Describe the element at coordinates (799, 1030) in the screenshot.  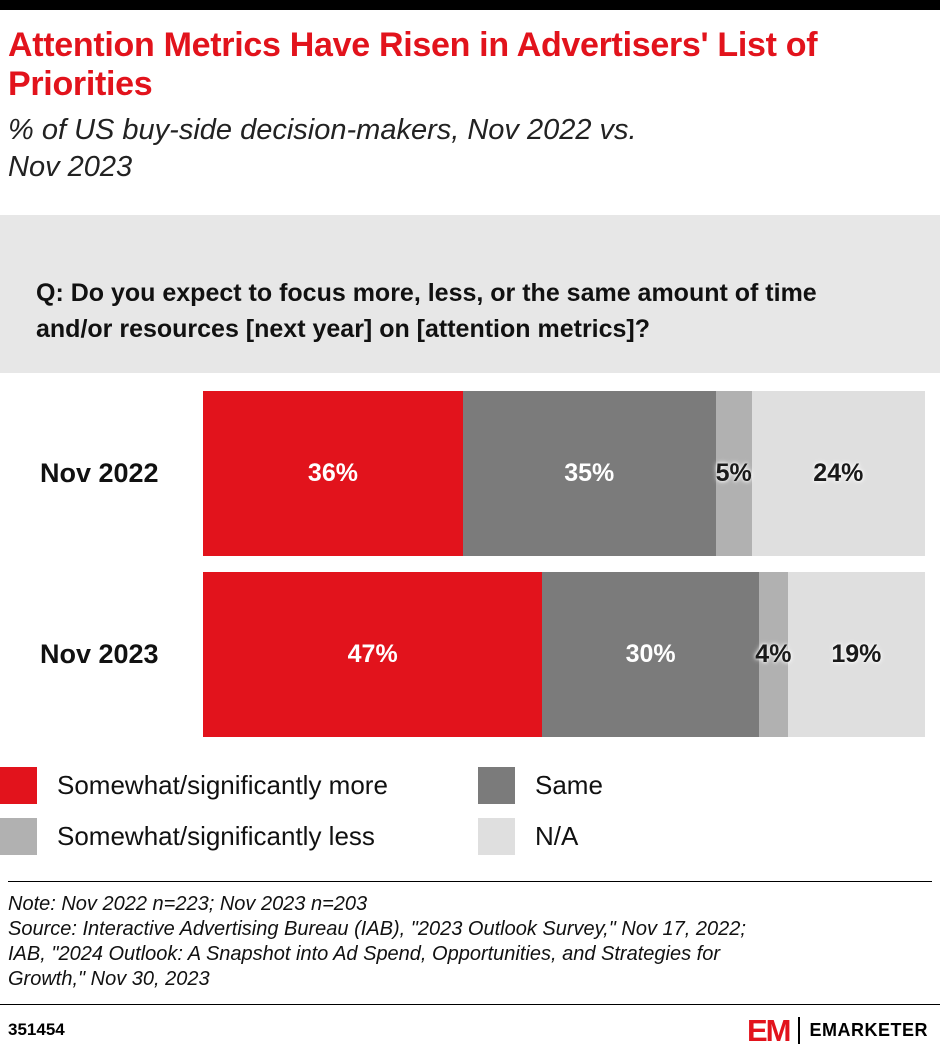
I see `logo-divider-bar` at that location.